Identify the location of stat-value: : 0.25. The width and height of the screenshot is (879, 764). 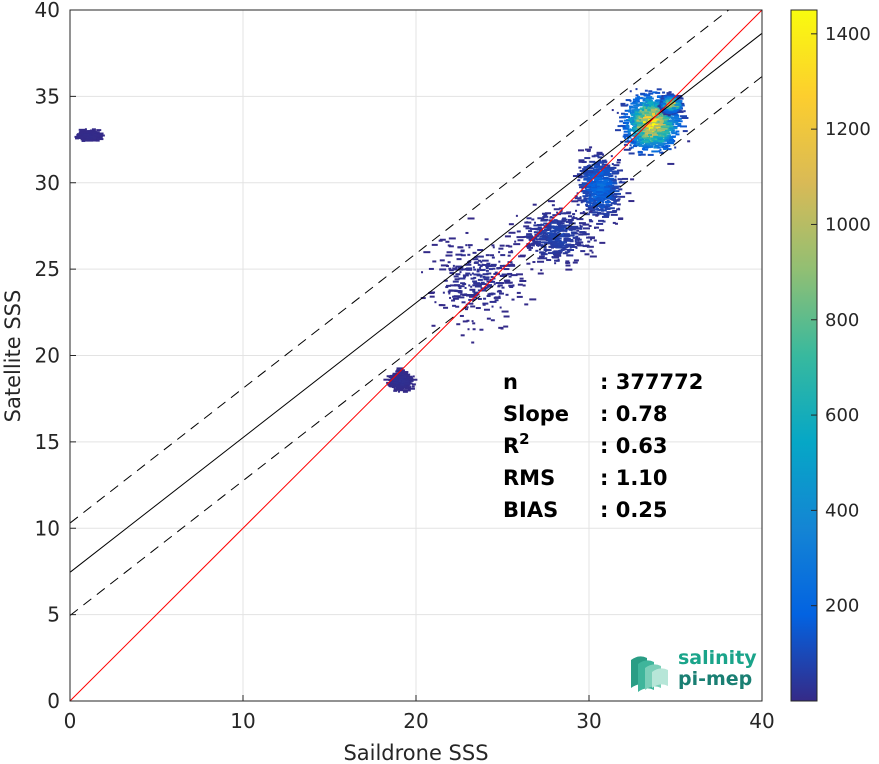
(634, 510).